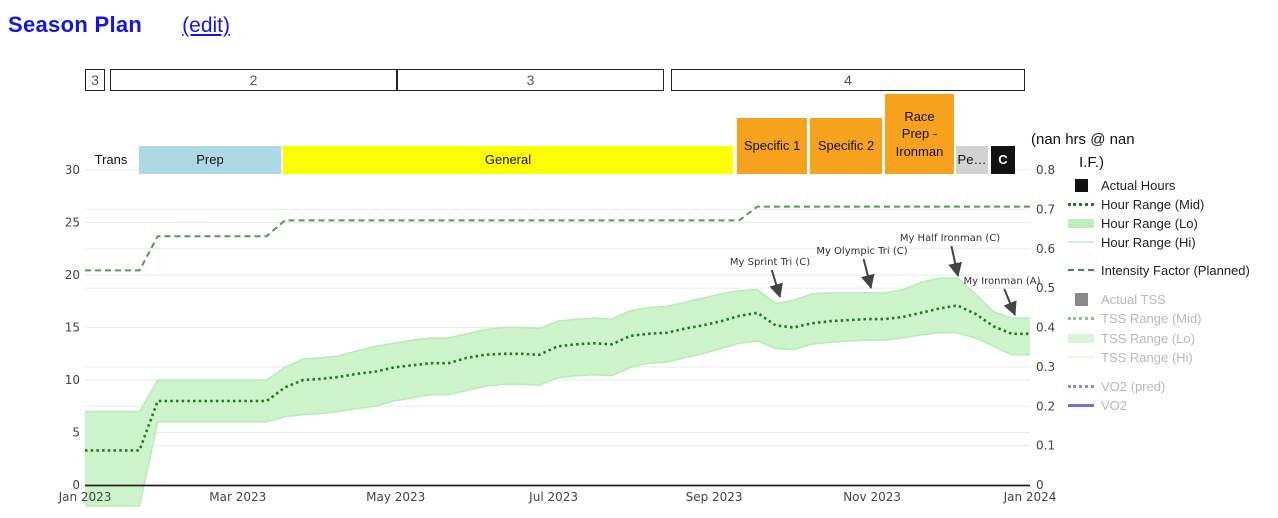  Describe the element at coordinates (1045, 209) in the screenshot. I see `y-right-tick-label: 0.7` at that location.